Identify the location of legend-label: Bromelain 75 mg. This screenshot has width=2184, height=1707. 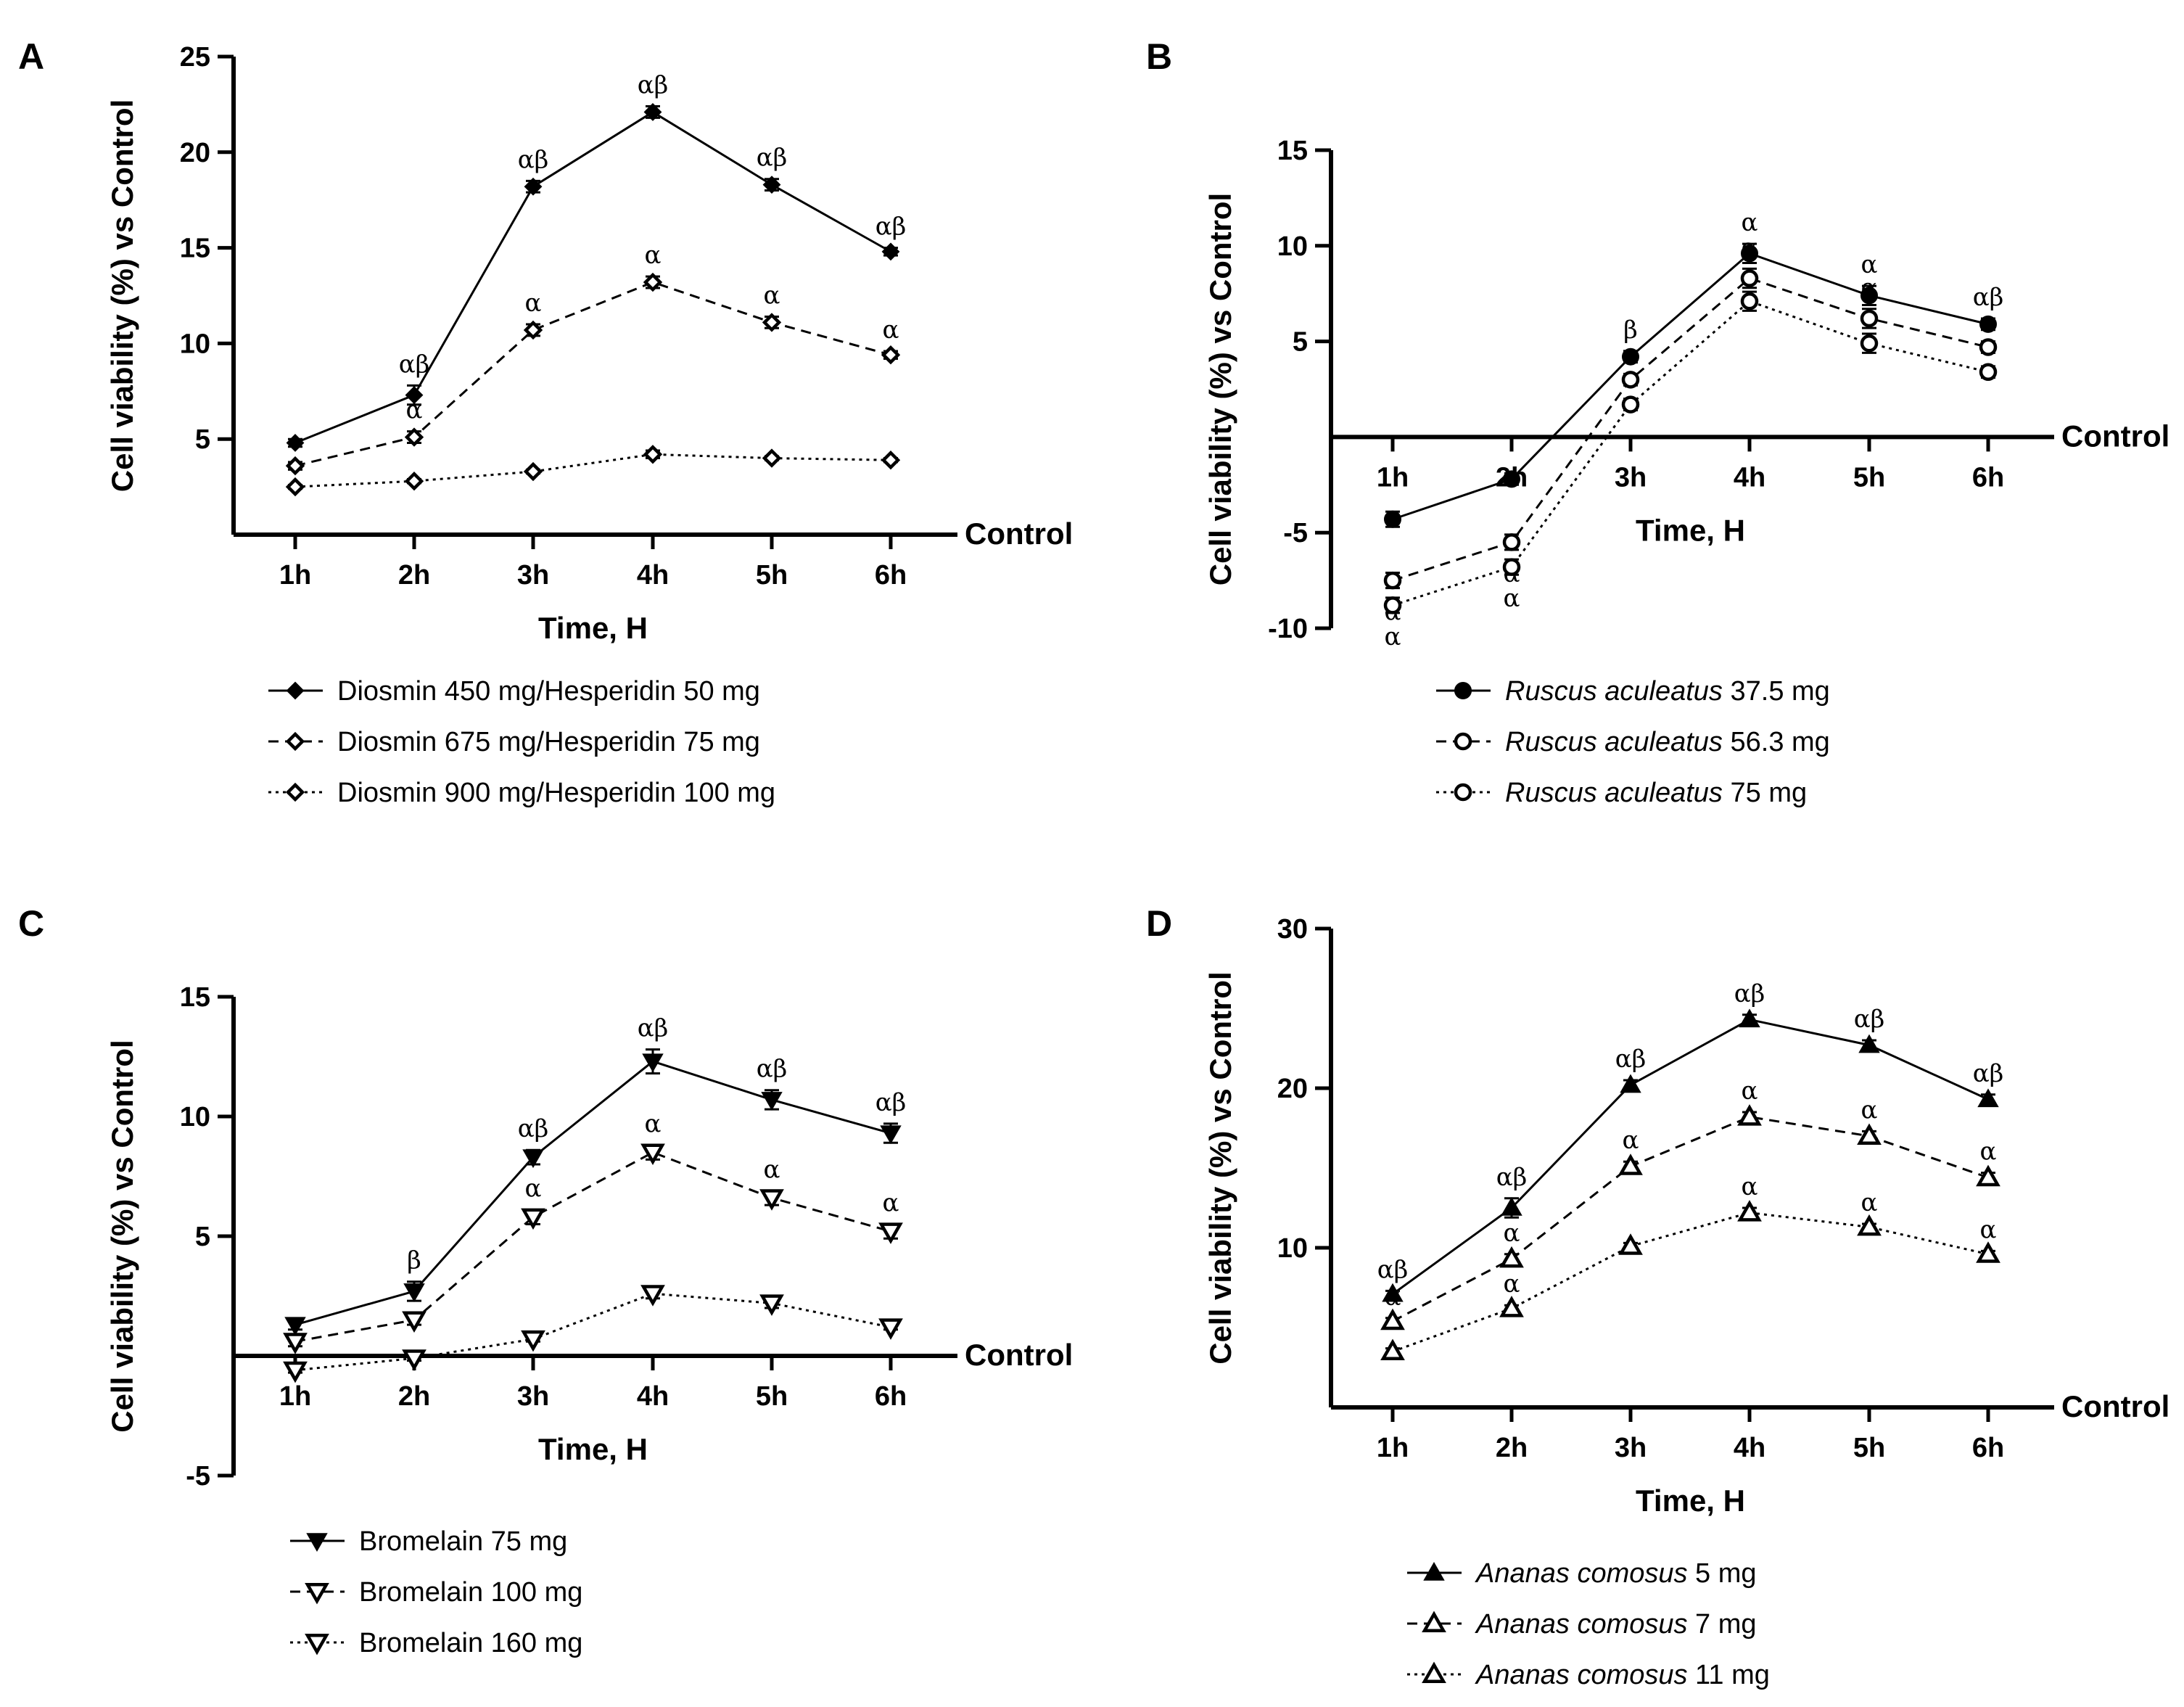
(463, 1541).